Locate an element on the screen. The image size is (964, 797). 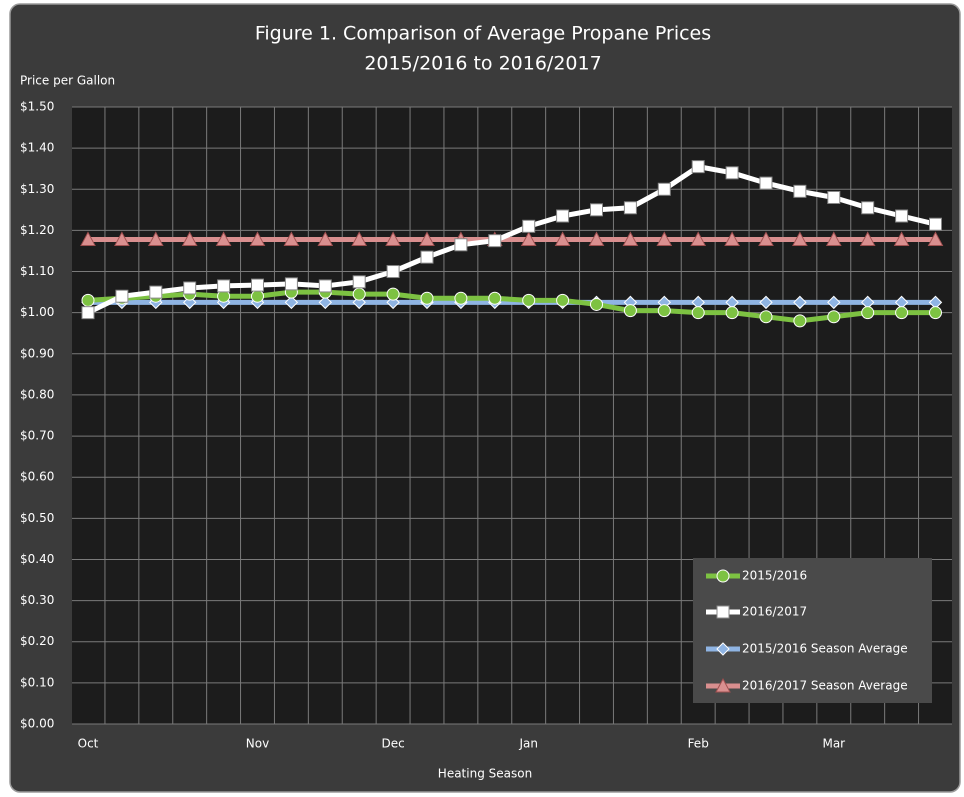
y-tick-label: $0.70 is located at coordinates (37, 436).